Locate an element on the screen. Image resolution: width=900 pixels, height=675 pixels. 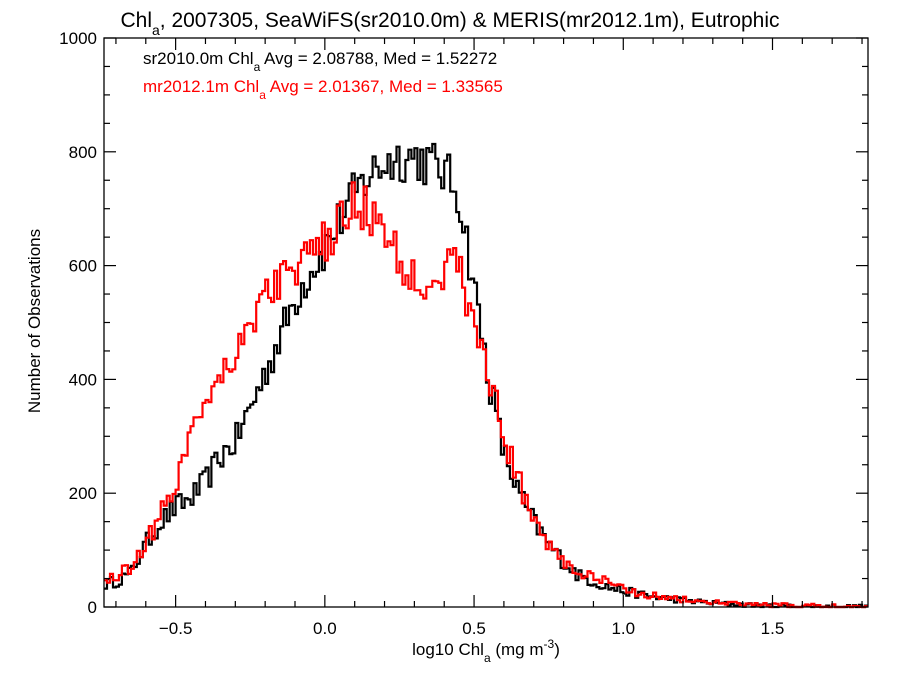
legend-entry-1-sub: a is located at coordinates (257, 67).